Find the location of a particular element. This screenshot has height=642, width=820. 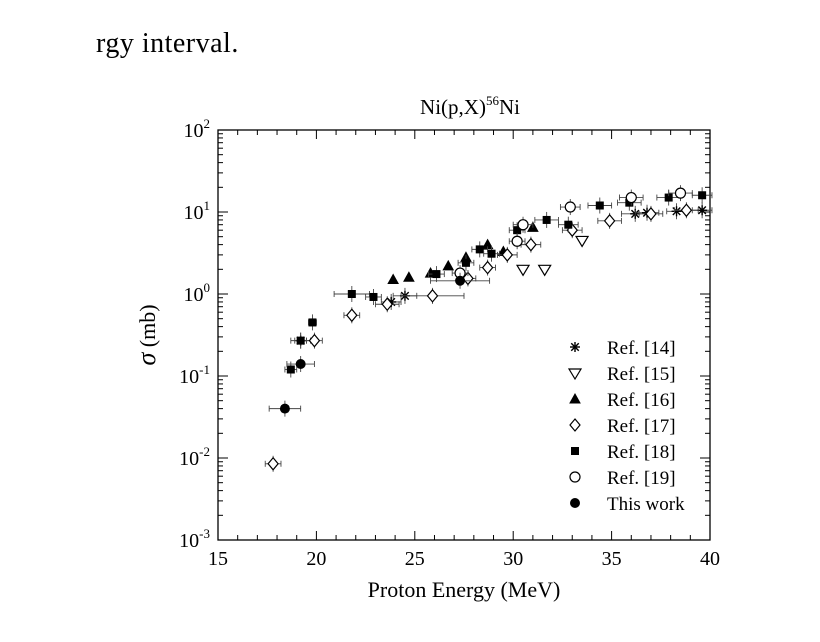

legend-item: Ref. [16] is located at coordinates (622, 400).